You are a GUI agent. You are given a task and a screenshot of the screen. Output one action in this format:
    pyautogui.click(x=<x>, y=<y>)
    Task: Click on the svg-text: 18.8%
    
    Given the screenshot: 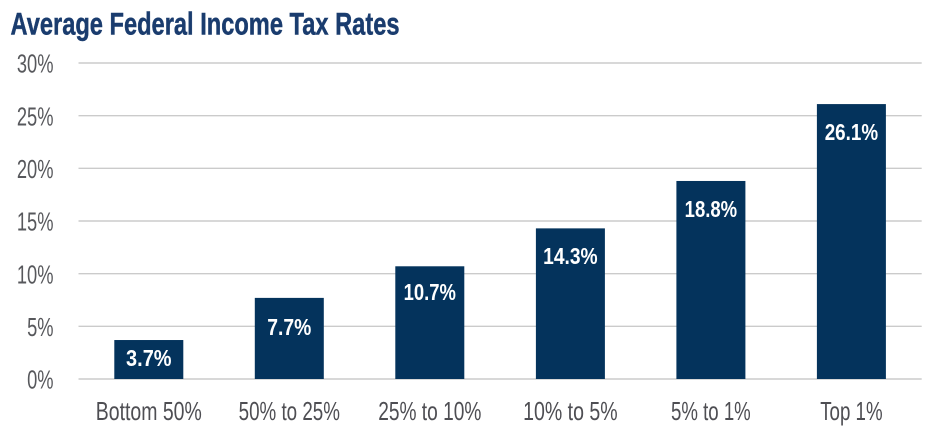 What is the action you would take?
    pyautogui.click(x=711, y=209)
    